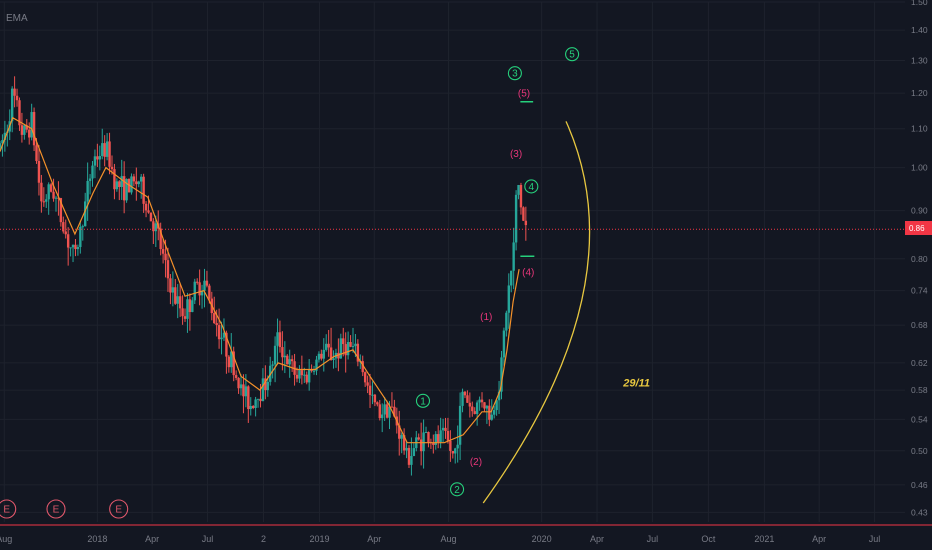 Image resolution: width=932 pixels, height=550 pixels. I want to click on wave-circle, so click(423, 400).